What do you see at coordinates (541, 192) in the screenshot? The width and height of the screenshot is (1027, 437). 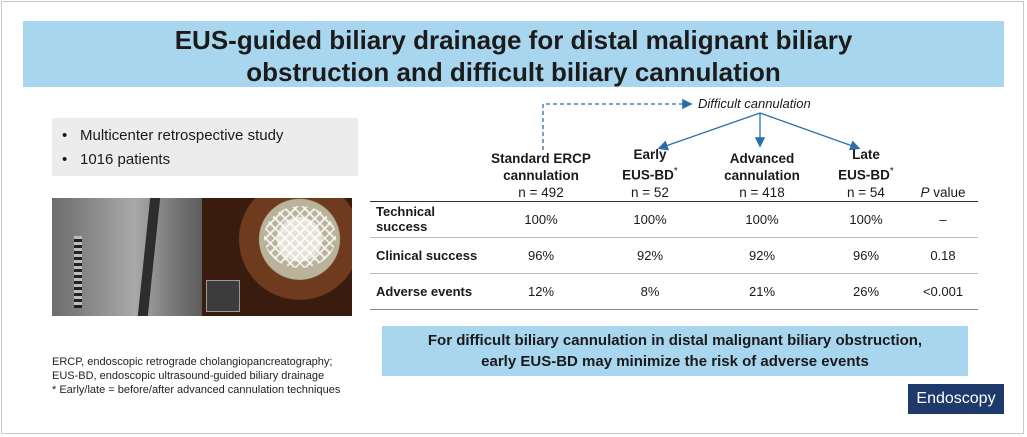 I see `column-n: n = 492` at bounding box center [541, 192].